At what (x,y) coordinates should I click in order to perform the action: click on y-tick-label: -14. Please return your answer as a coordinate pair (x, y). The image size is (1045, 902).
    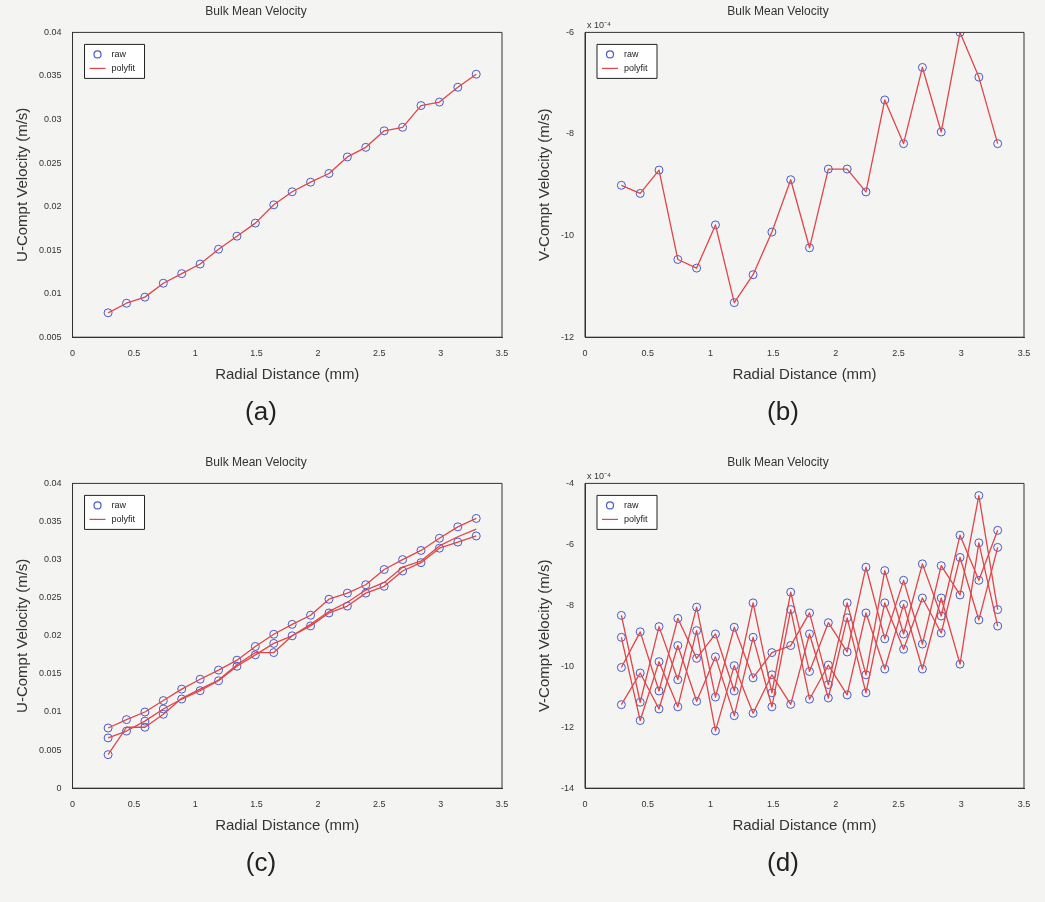
    Looking at the image, I should click on (567, 787).